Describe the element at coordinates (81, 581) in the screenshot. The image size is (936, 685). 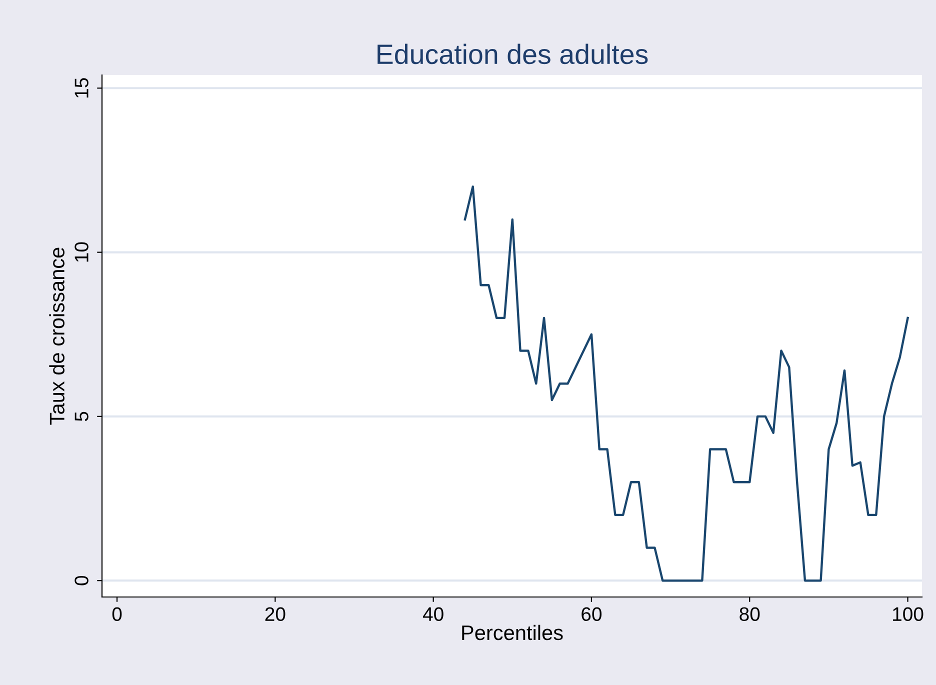
I see `y-tick-label: 0` at that location.